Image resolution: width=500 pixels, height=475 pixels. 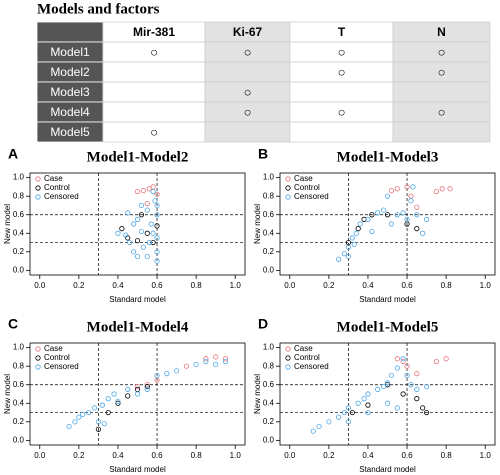 What do you see at coordinates (57, 187) in the screenshot?
I see `legend-label: Control` at bounding box center [57, 187].